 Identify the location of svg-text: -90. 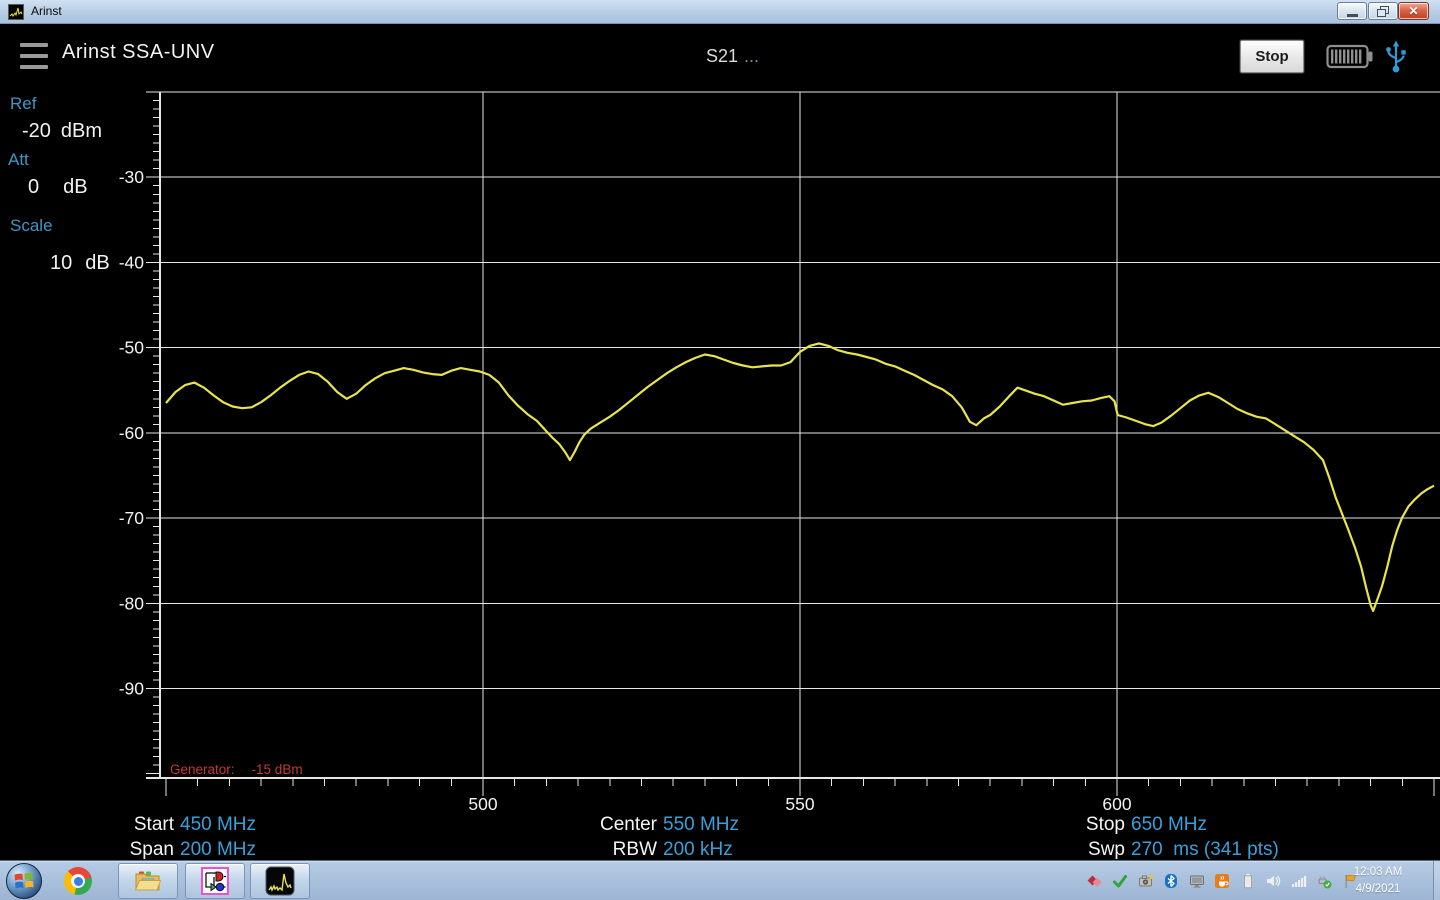
(132, 689).